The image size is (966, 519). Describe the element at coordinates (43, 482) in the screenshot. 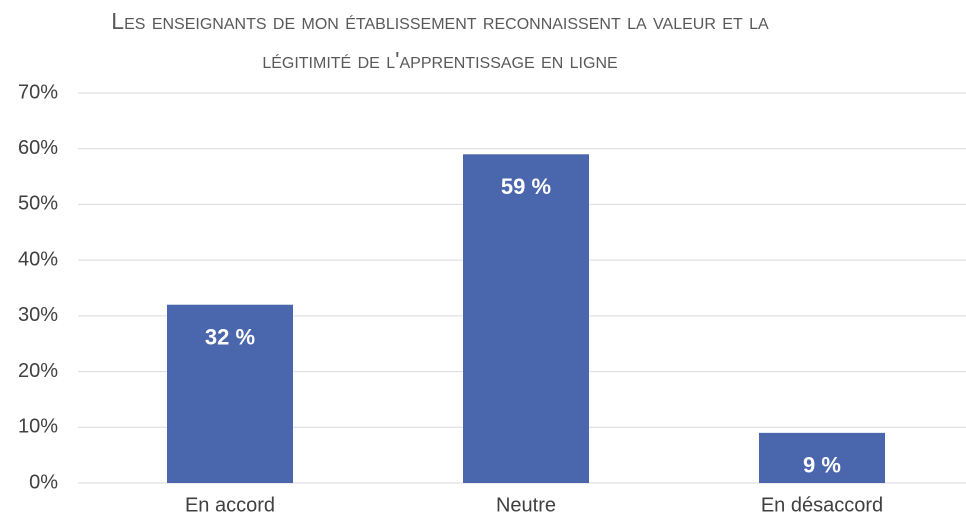

I see `y-tick-label: 0%` at that location.